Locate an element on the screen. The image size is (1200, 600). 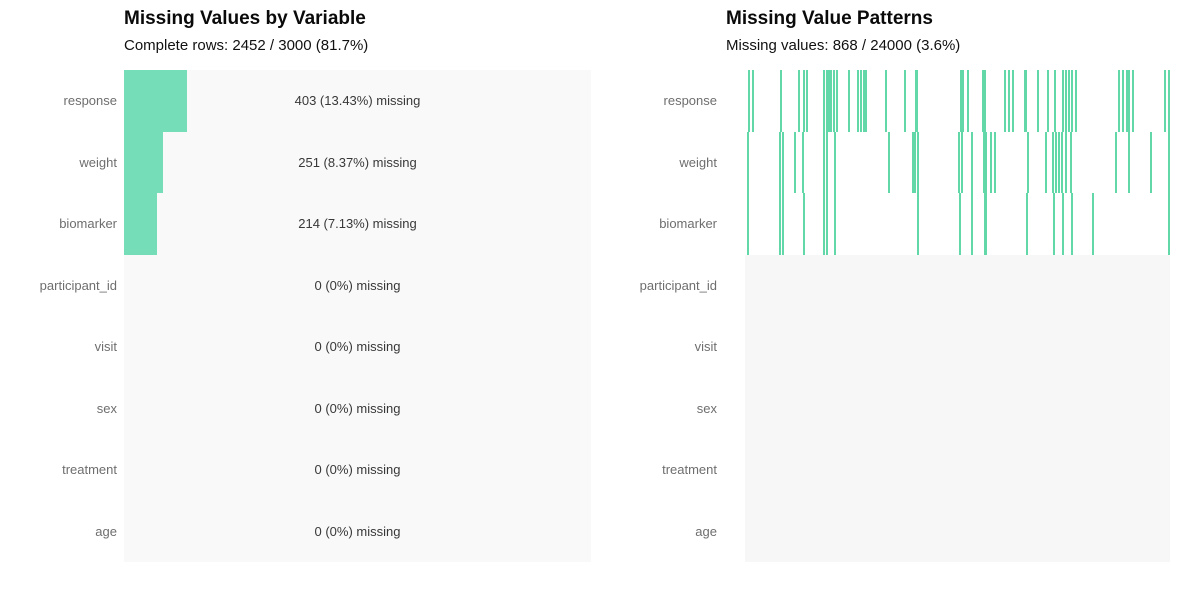
matrix-observed-band is located at coordinates (957, 162).